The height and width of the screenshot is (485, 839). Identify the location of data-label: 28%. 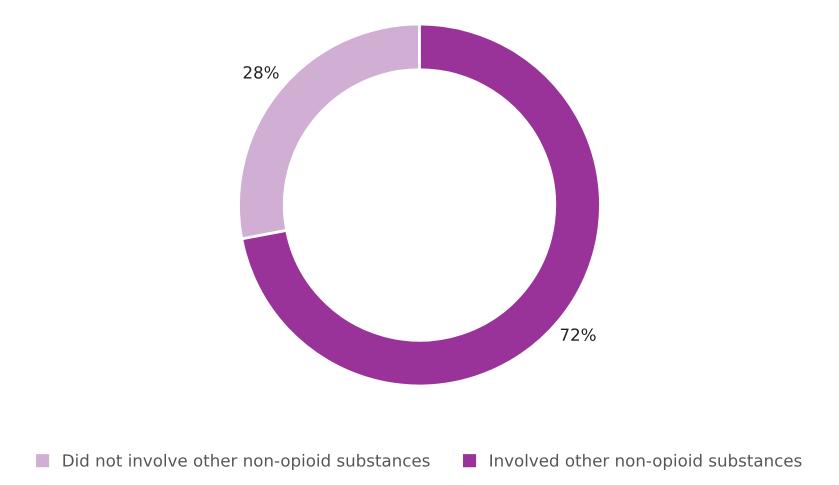
(261, 72).